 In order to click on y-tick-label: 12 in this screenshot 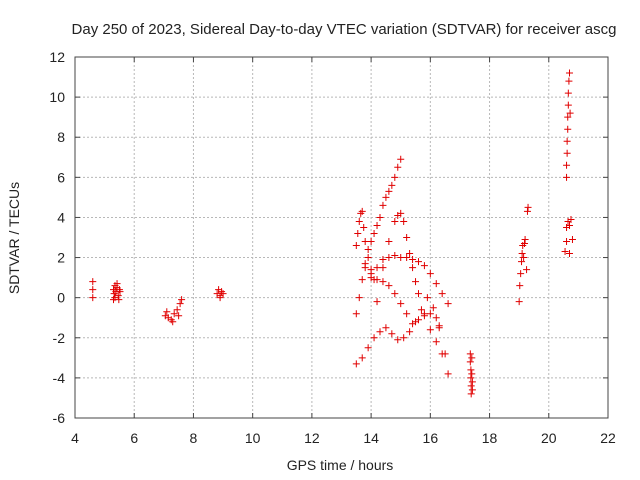, I will do `click(57, 57)`.